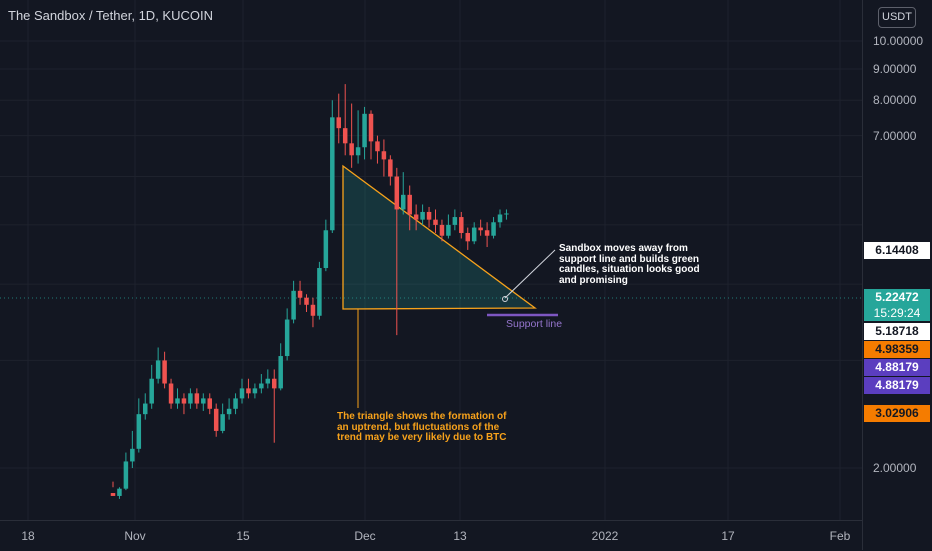 This screenshot has width=932, height=551. Describe the element at coordinates (897, 297) in the screenshot. I see `price-tag-value: 5.22472` at that location.